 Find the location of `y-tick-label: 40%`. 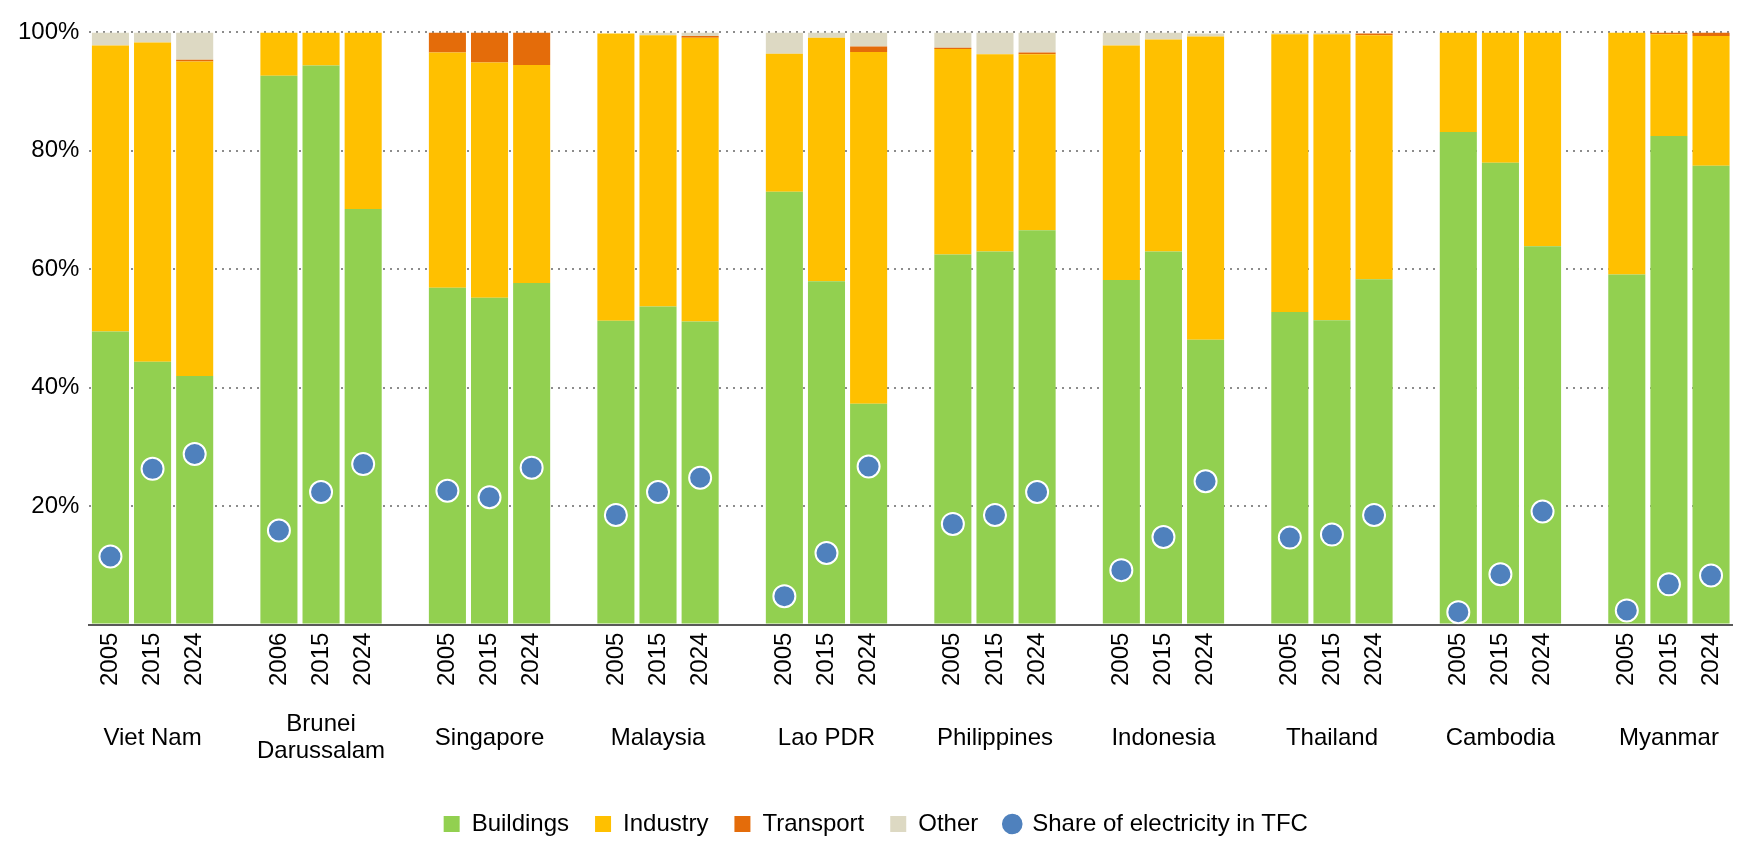

y-tick-label: 40% is located at coordinates (55, 386).